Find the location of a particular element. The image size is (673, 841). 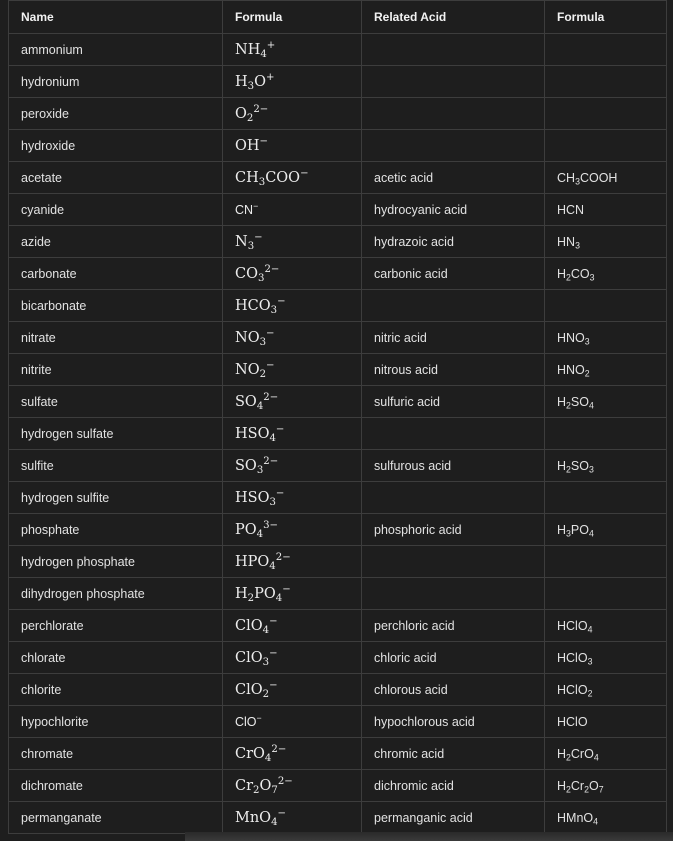

table-row: dihydrogen phosphate H2PO4− is located at coordinates (337, 593).